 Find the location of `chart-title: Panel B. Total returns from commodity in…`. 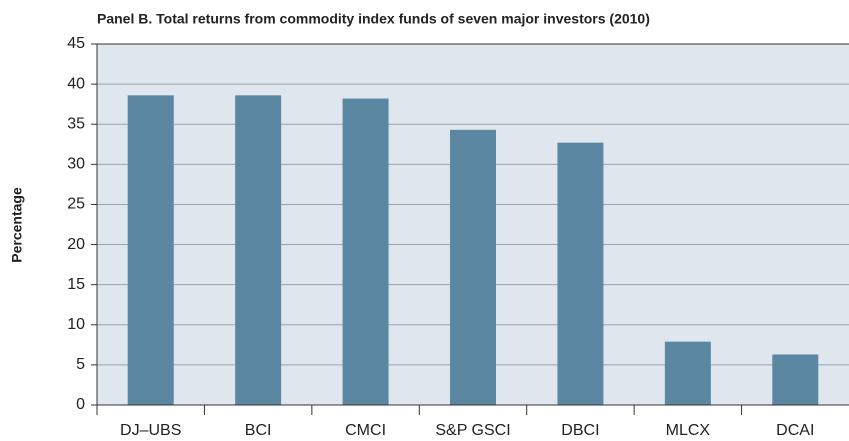

chart-title: Panel B. Total returns from commodity in… is located at coordinates (373, 19).